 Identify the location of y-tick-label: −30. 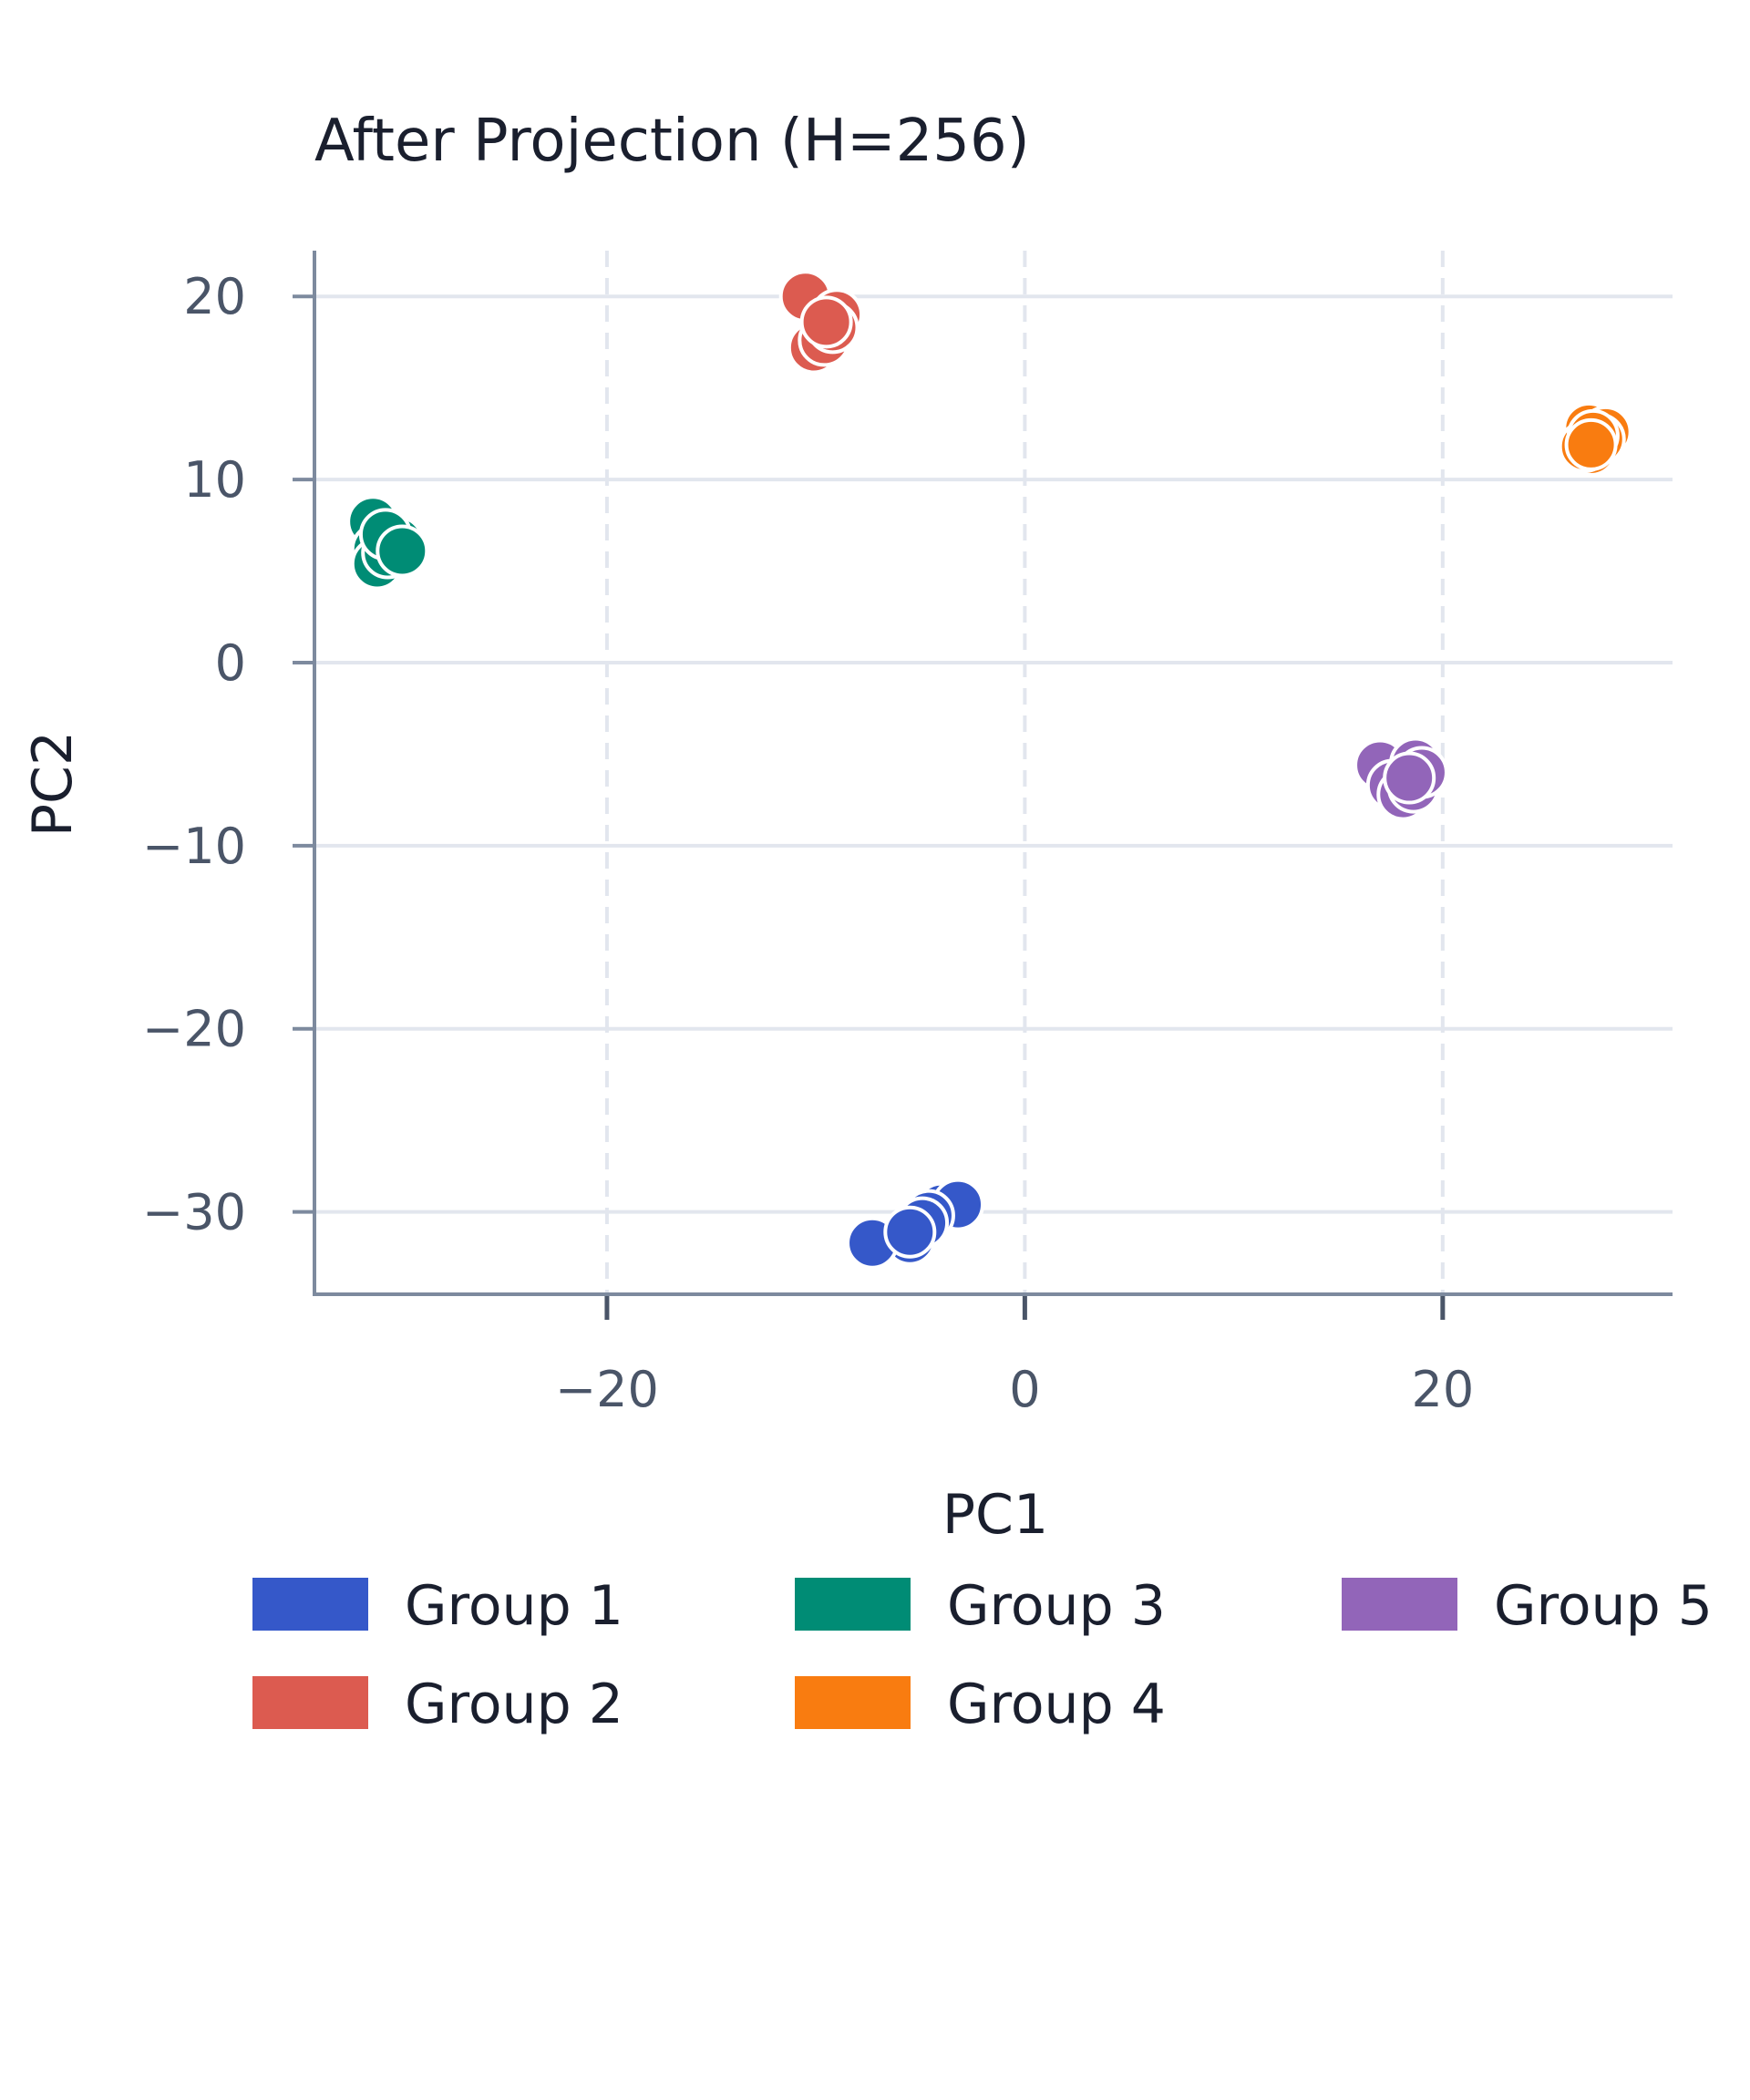
(194, 1213).